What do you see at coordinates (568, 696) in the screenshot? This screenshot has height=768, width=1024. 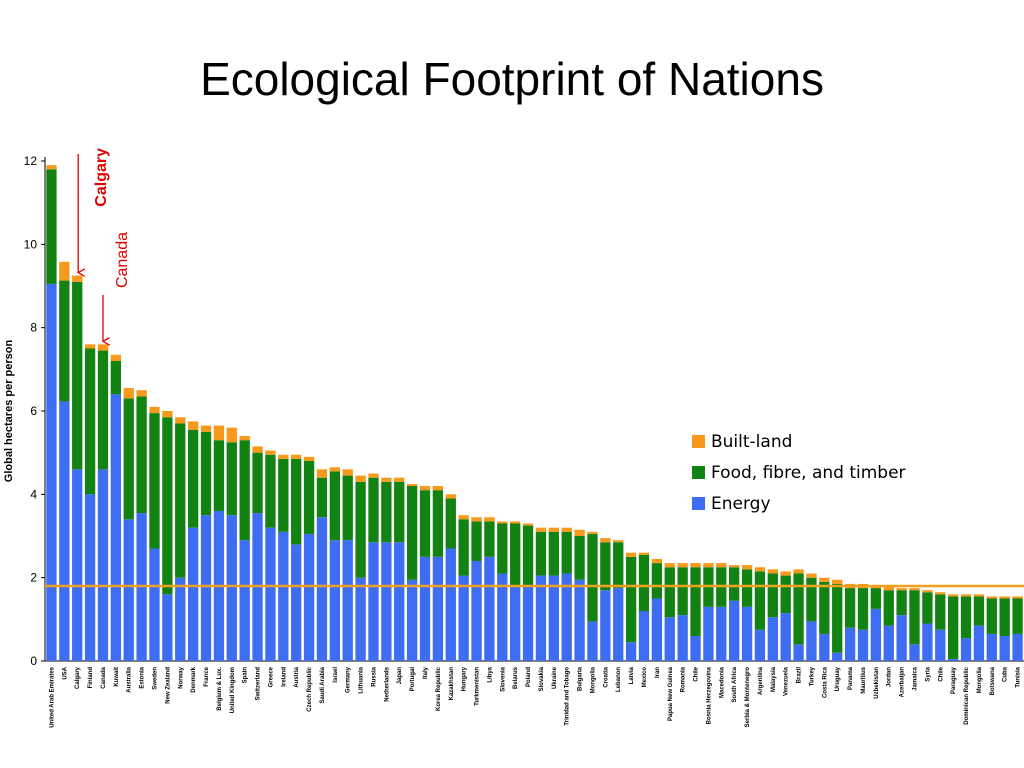 I see `category-label: Trinidad and Tobago` at bounding box center [568, 696].